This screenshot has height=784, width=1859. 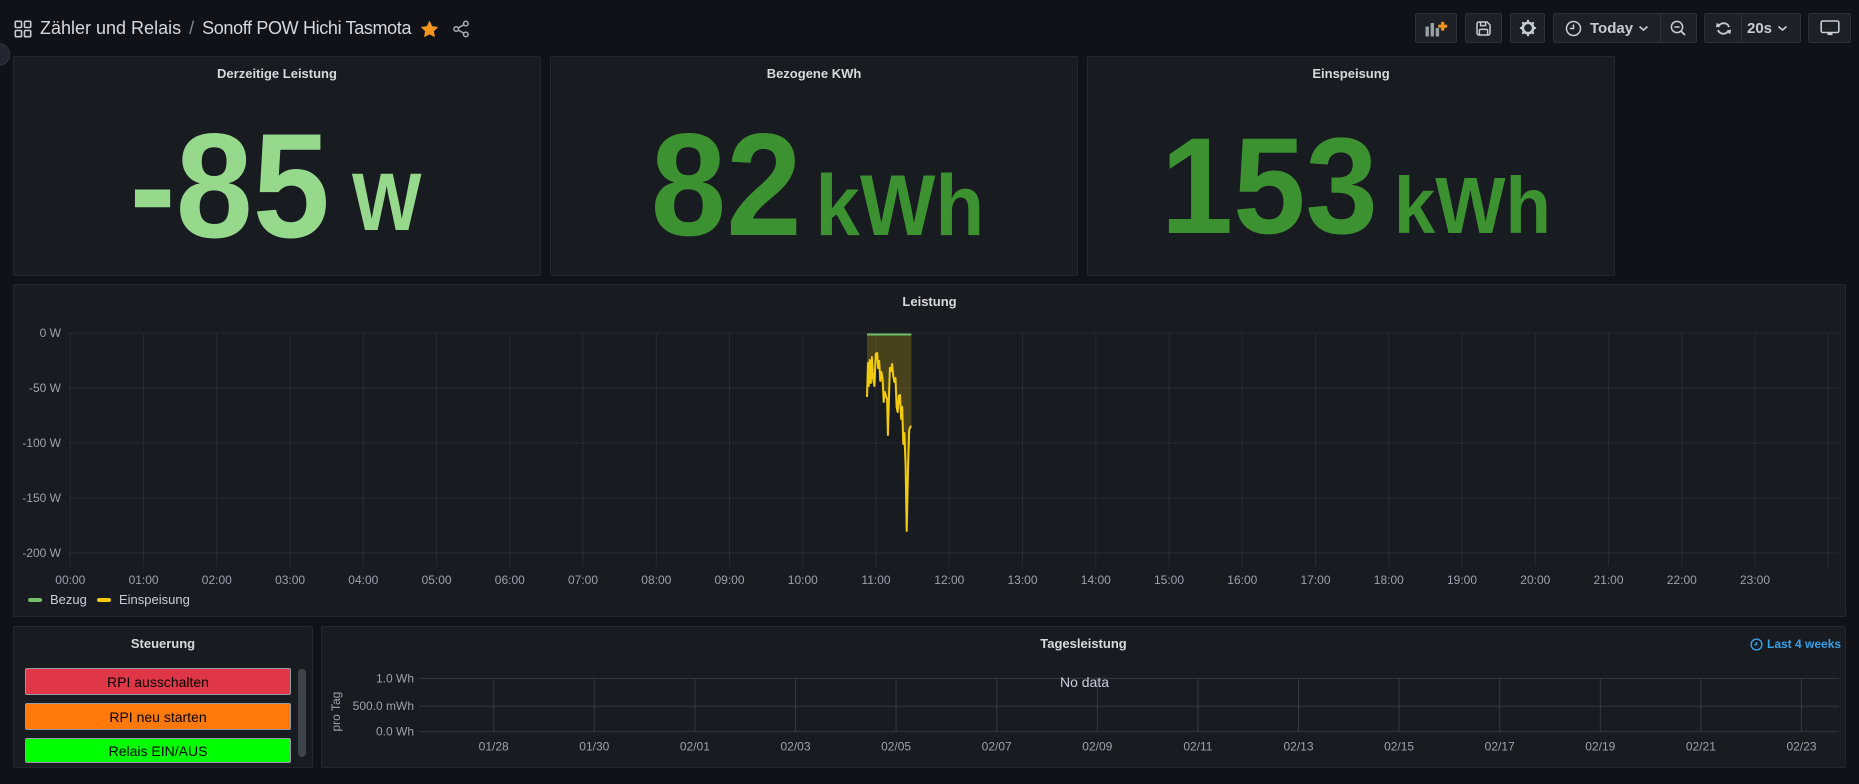 What do you see at coordinates (1298, 747) in the screenshot?
I see `svg-text: 02/13` at bounding box center [1298, 747].